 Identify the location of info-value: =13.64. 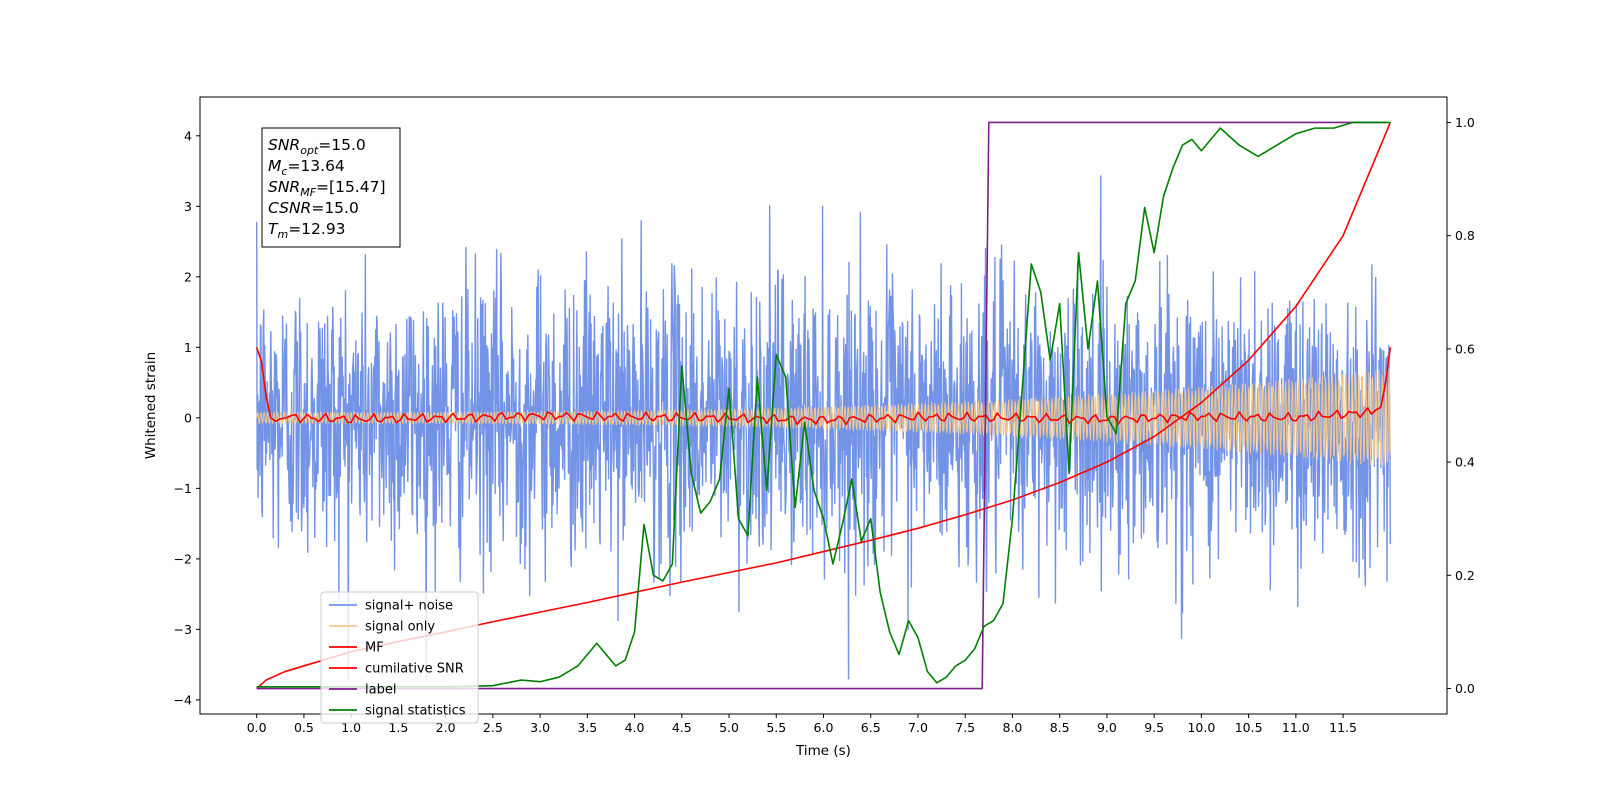
(315, 166).